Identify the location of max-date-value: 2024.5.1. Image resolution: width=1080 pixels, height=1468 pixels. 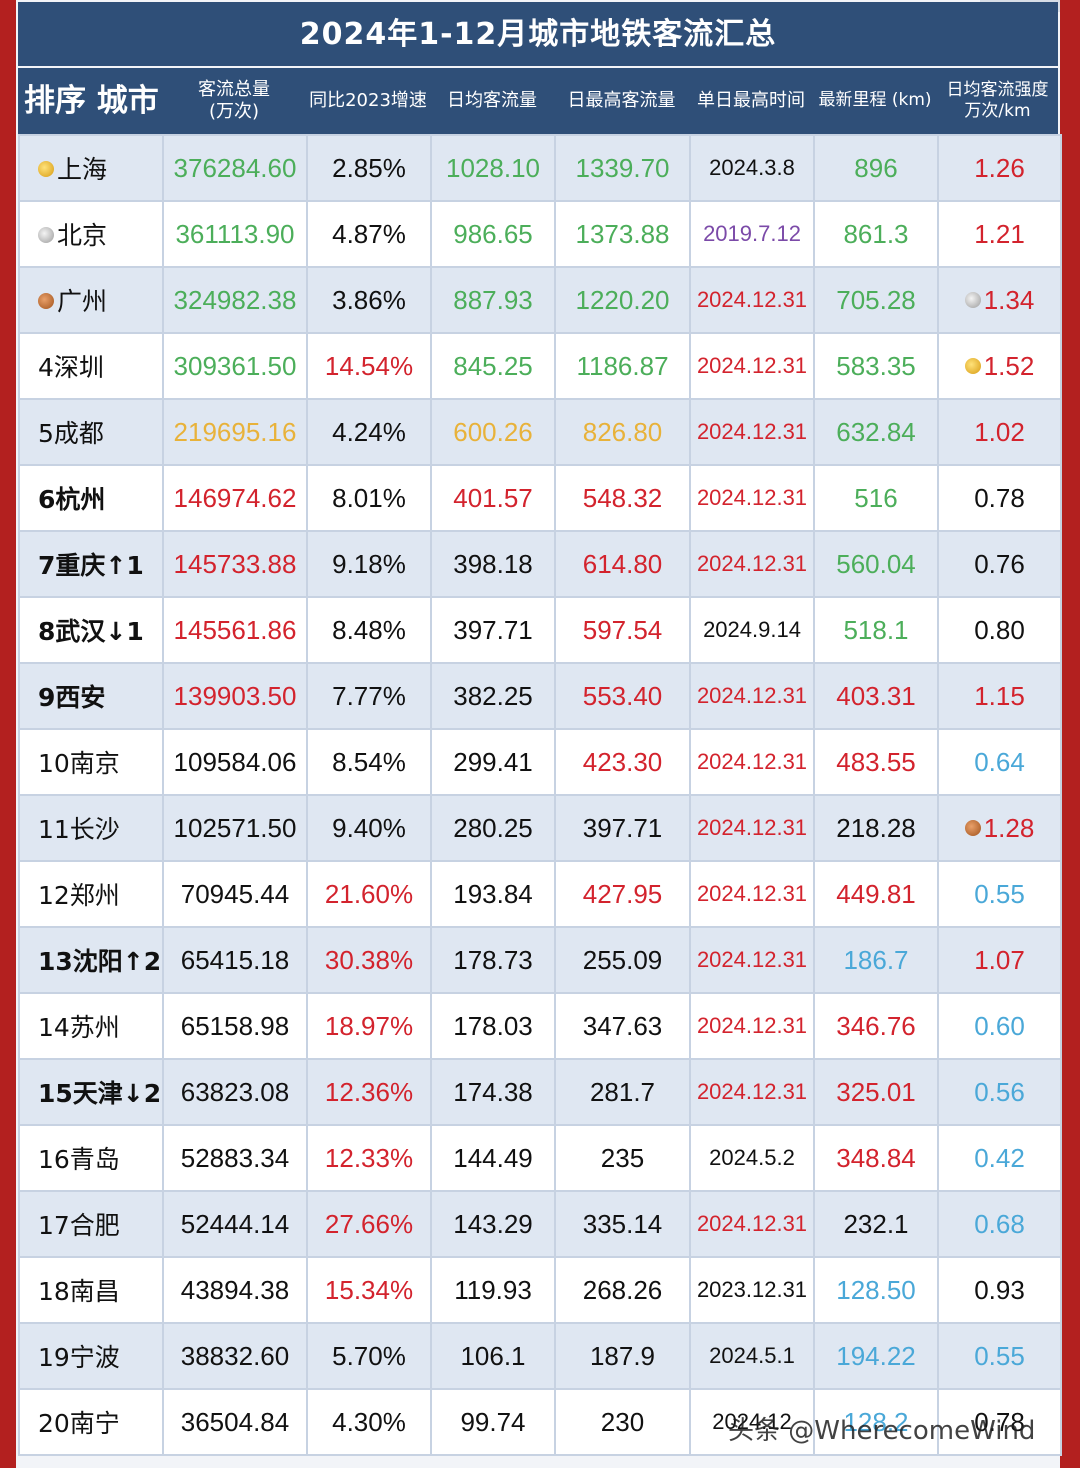
(752, 1355).